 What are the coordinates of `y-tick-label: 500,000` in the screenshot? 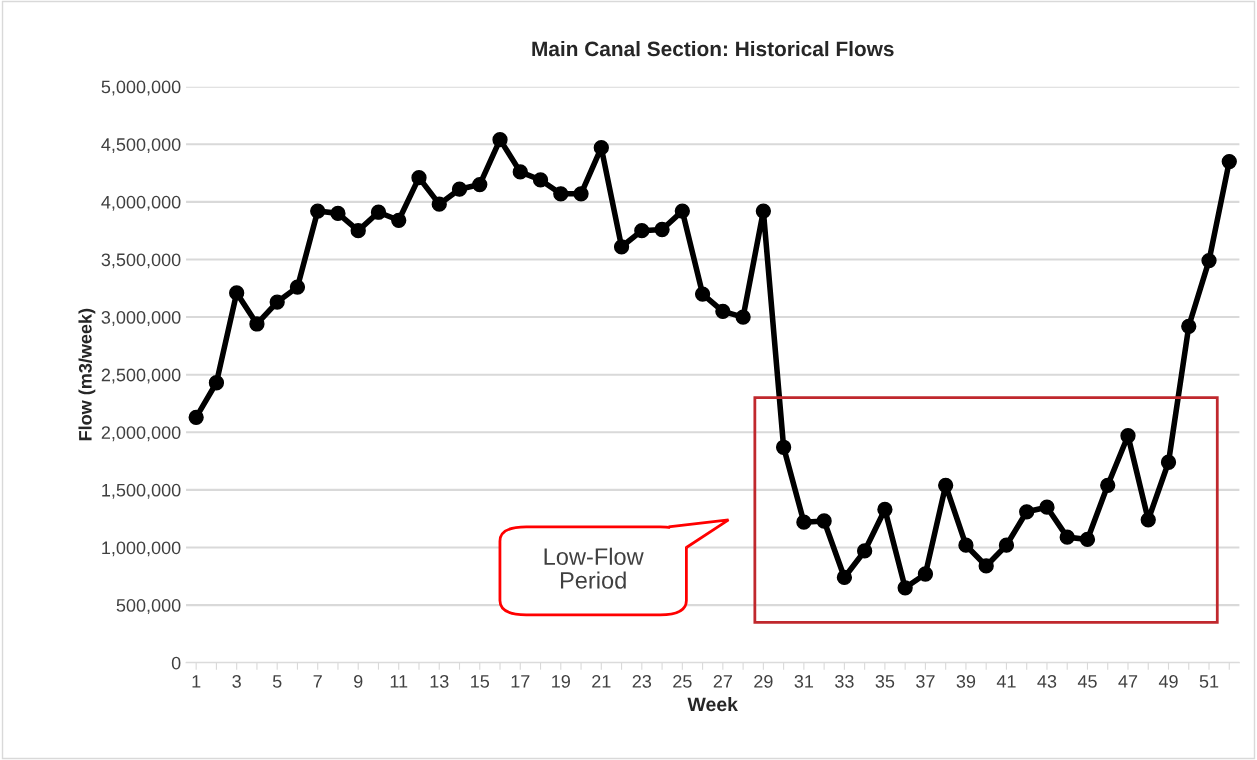 It's located at (148, 606).